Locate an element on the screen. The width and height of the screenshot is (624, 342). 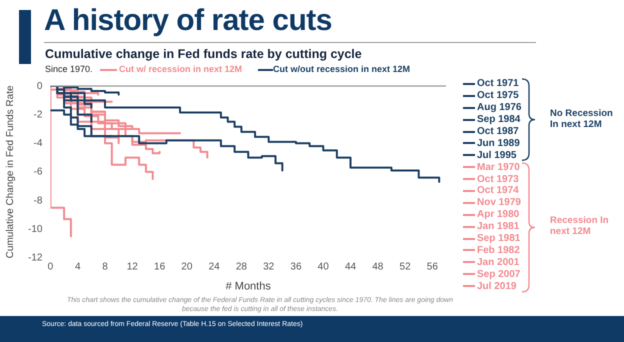
legend-label: Mar 1970 is located at coordinates (498, 167).